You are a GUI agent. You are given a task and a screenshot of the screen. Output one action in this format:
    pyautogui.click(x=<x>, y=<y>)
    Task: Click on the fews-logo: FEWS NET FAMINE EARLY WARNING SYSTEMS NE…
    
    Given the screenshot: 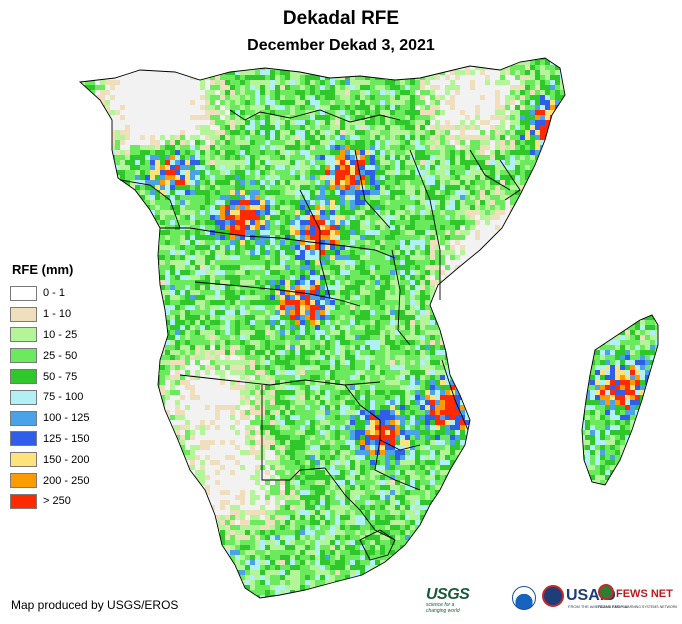 What is the action you would take?
    pyautogui.click(x=637, y=596)
    